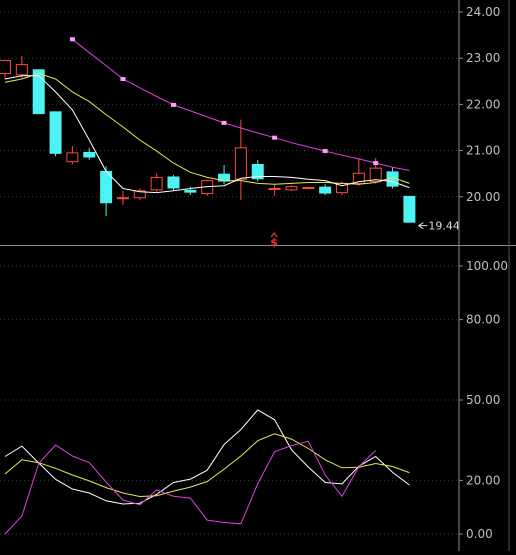  Describe the element at coordinates (274, 242) in the screenshot. I see `marker-label: $` at that location.